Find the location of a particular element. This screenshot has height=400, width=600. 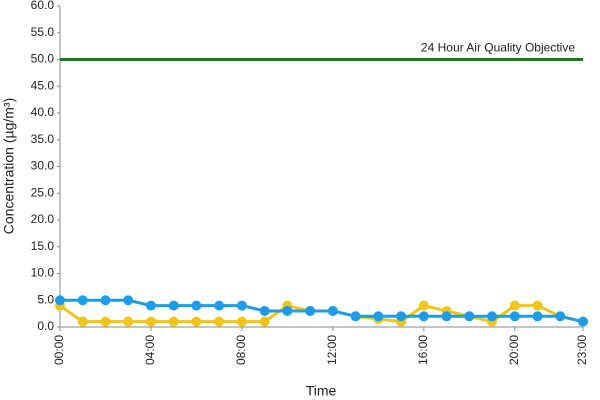

x-tick-label: 12:00 is located at coordinates (332, 350).